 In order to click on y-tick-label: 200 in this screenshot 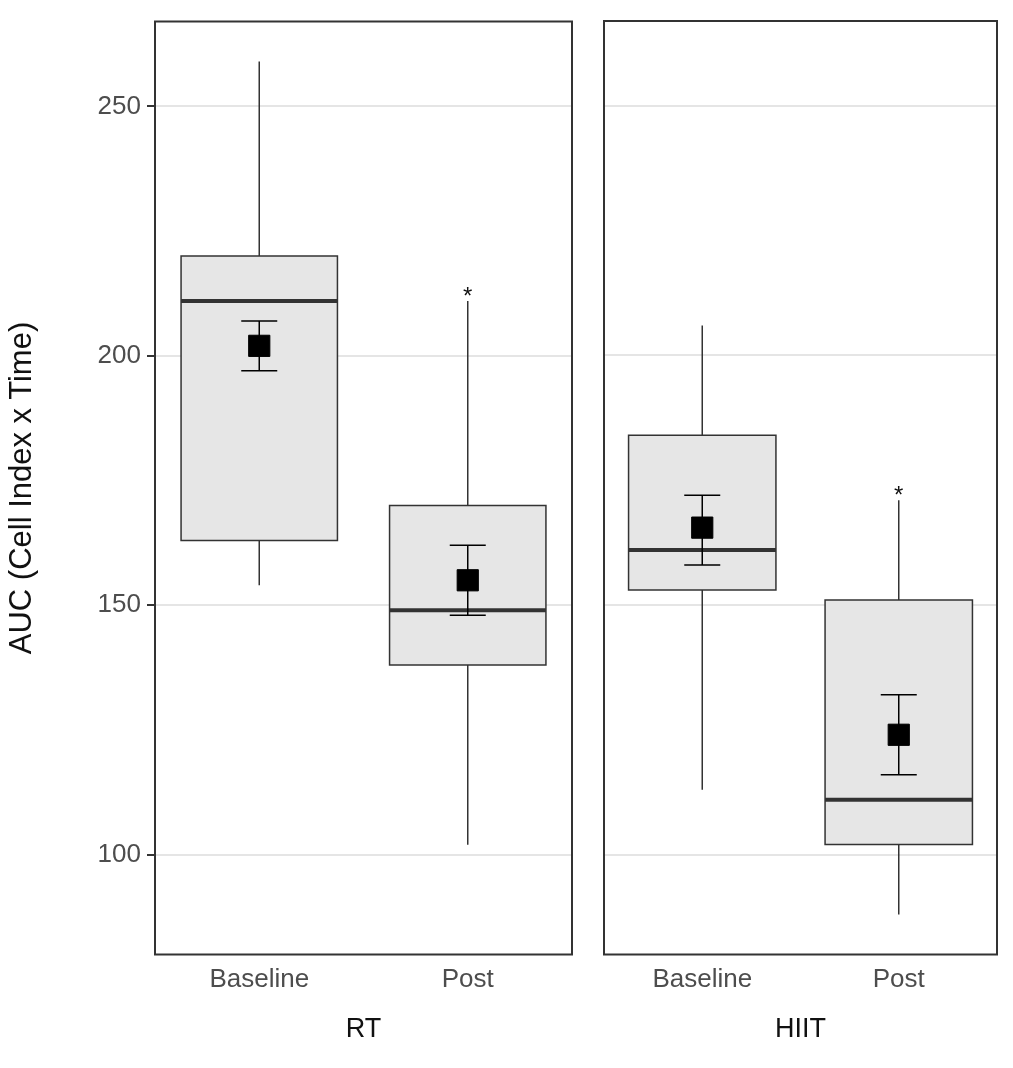, I will do `click(119, 353)`.